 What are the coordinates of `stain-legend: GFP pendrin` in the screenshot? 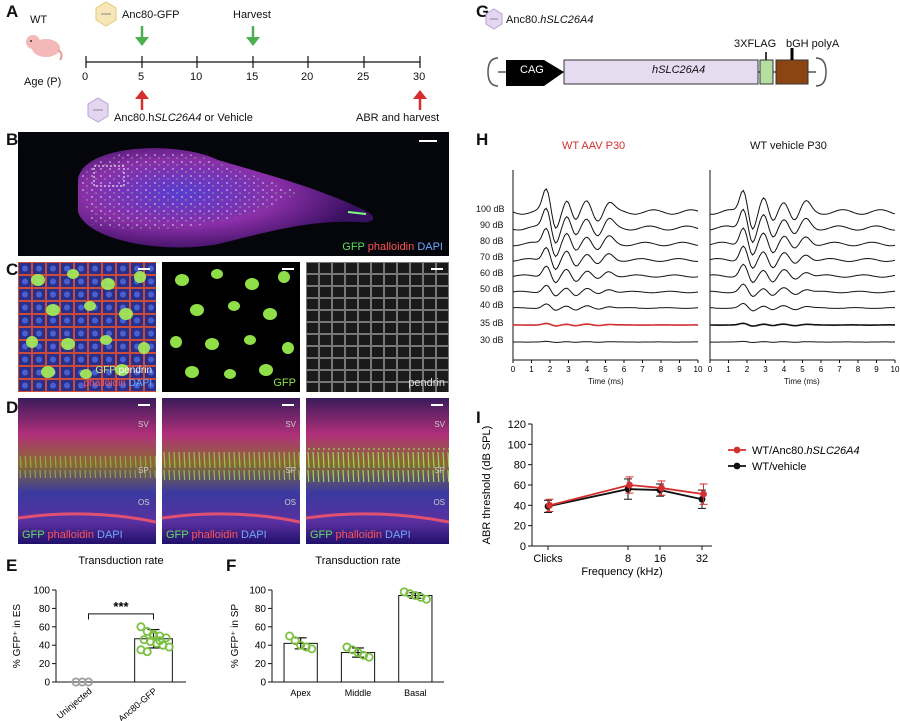 It's located at (123, 370).